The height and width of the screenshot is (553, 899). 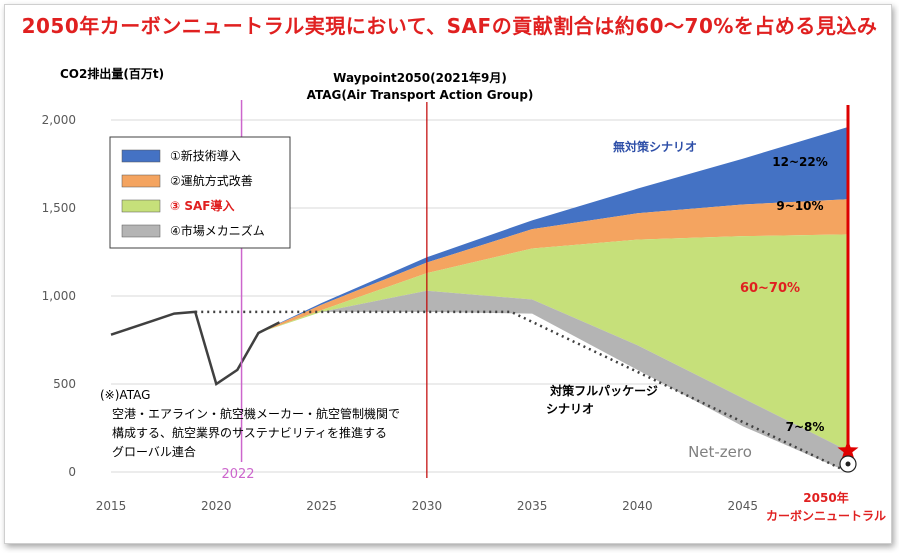 I want to click on pct-market: 7~8%, so click(x=805, y=427).